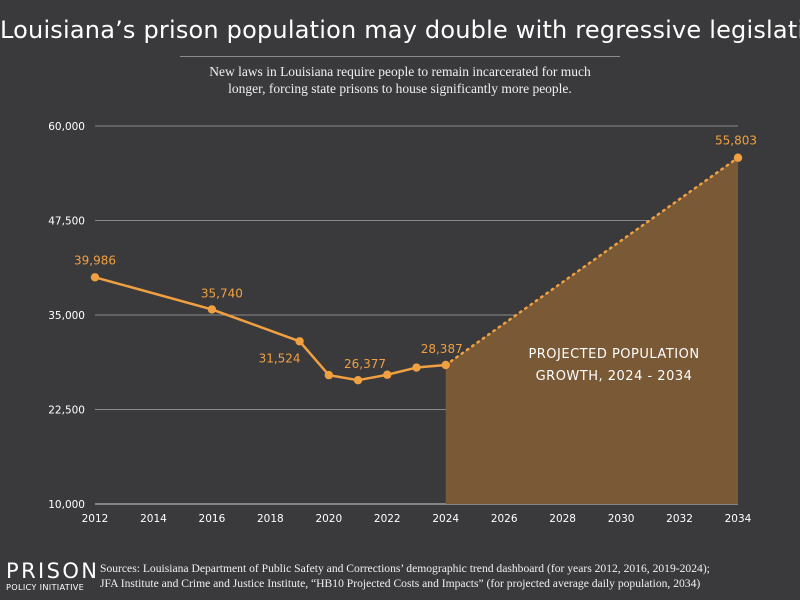 The height and width of the screenshot is (600, 800). What do you see at coordinates (66, 316) in the screenshot?
I see `y-tick-label: 35,000` at bounding box center [66, 316].